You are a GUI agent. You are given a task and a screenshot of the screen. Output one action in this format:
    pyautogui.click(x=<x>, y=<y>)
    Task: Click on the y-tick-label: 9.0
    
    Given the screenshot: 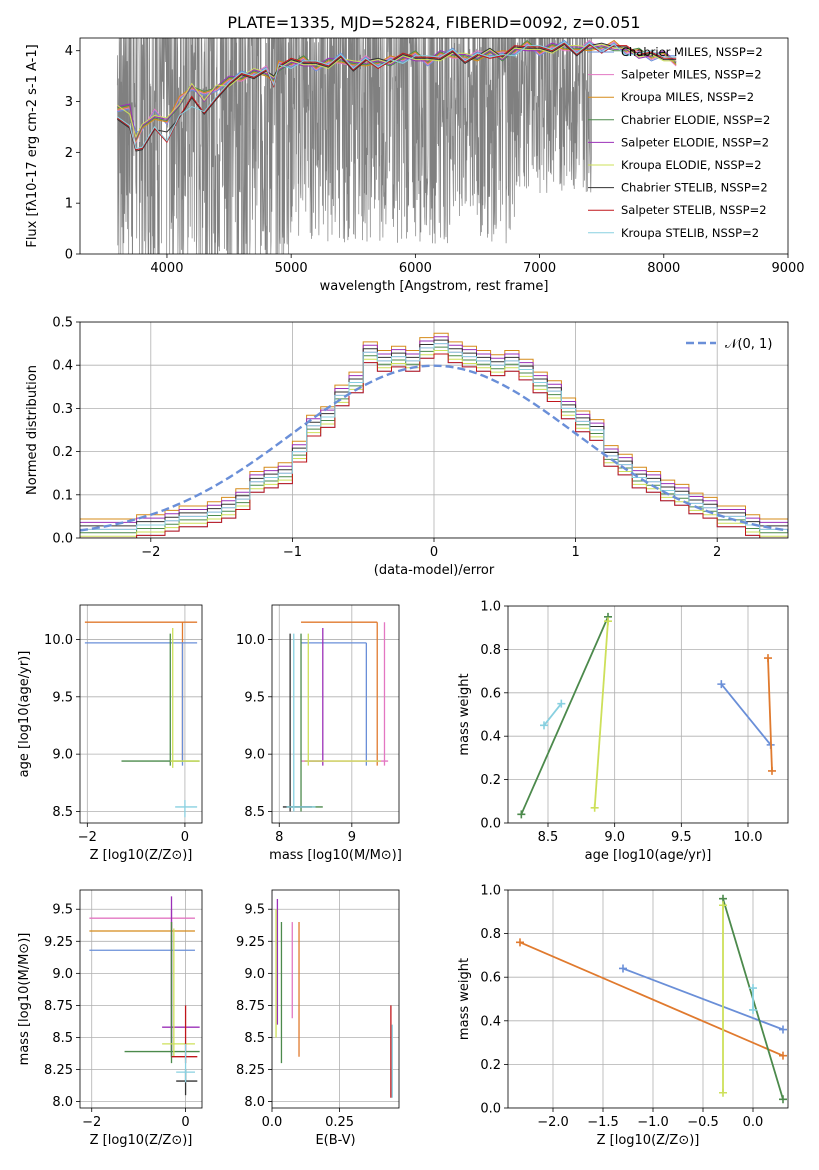 What is the action you would take?
    pyautogui.click(x=62, y=755)
    